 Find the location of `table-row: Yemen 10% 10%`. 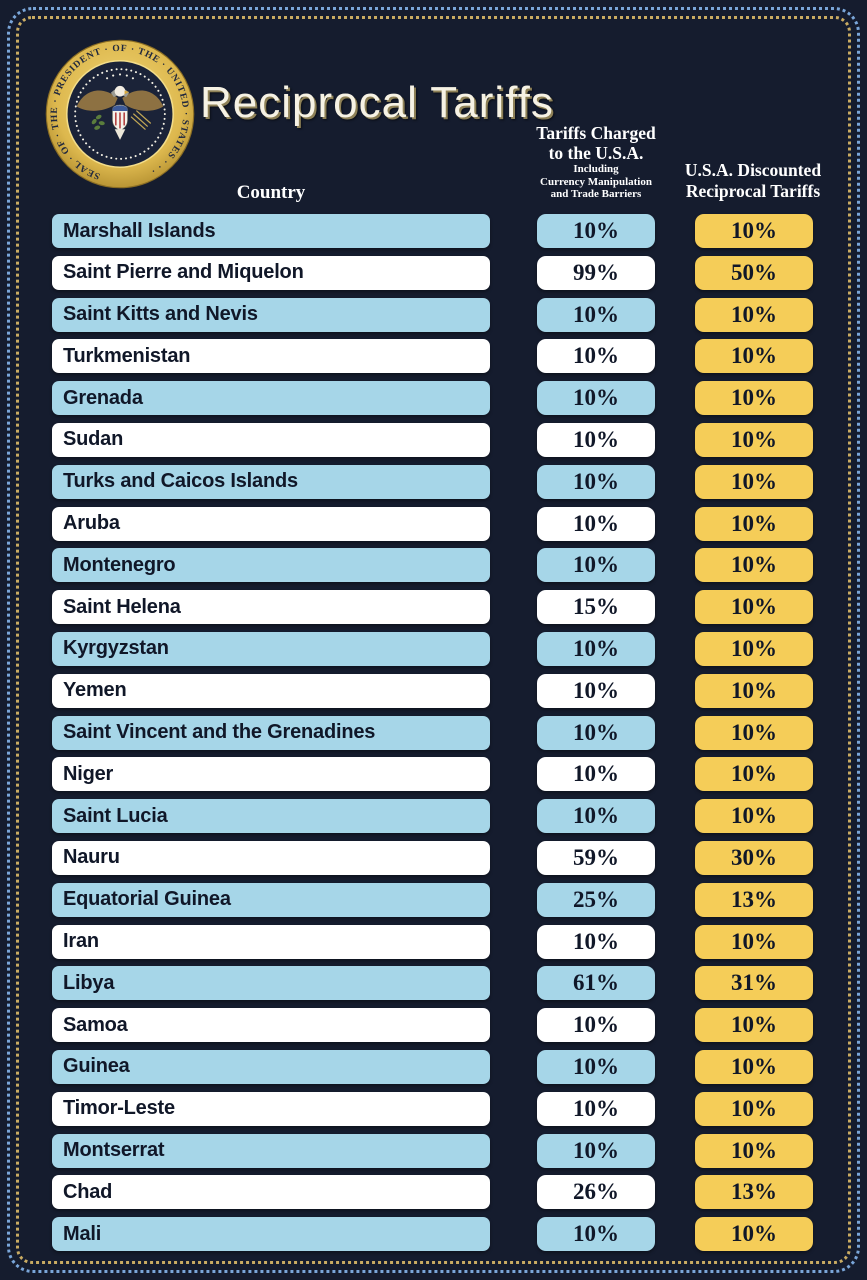

table-row: Yemen 10% 10% is located at coordinates (432, 690).